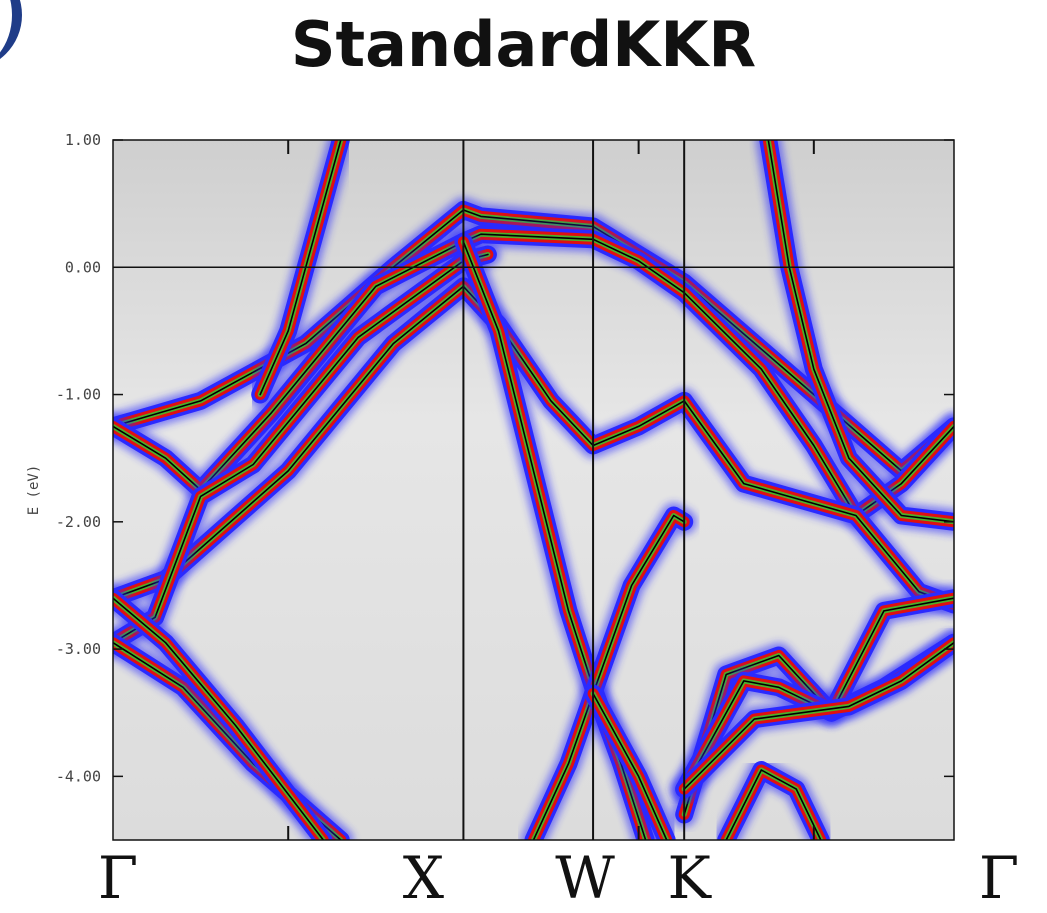  I want to click on y-tick-label: -3.00, so click(78, 649).